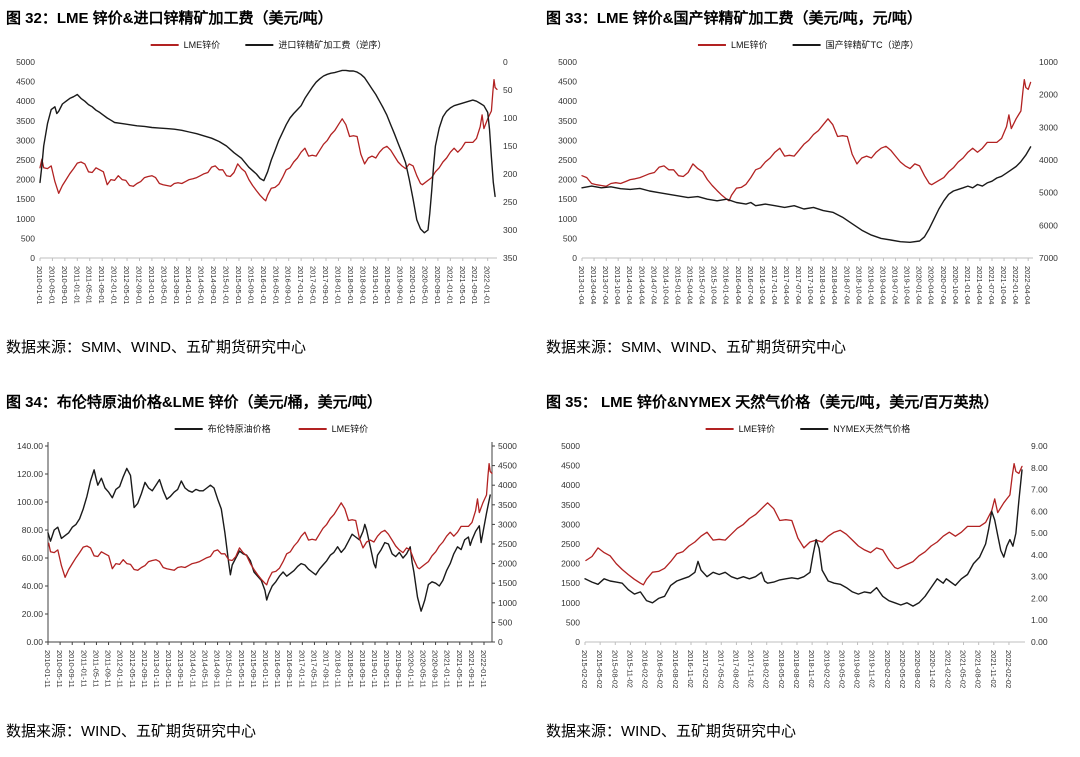  Describe the element at coordinates (1027, 285) in the screenshot. I see `x-tick-label: 2022-04-04` at that location.